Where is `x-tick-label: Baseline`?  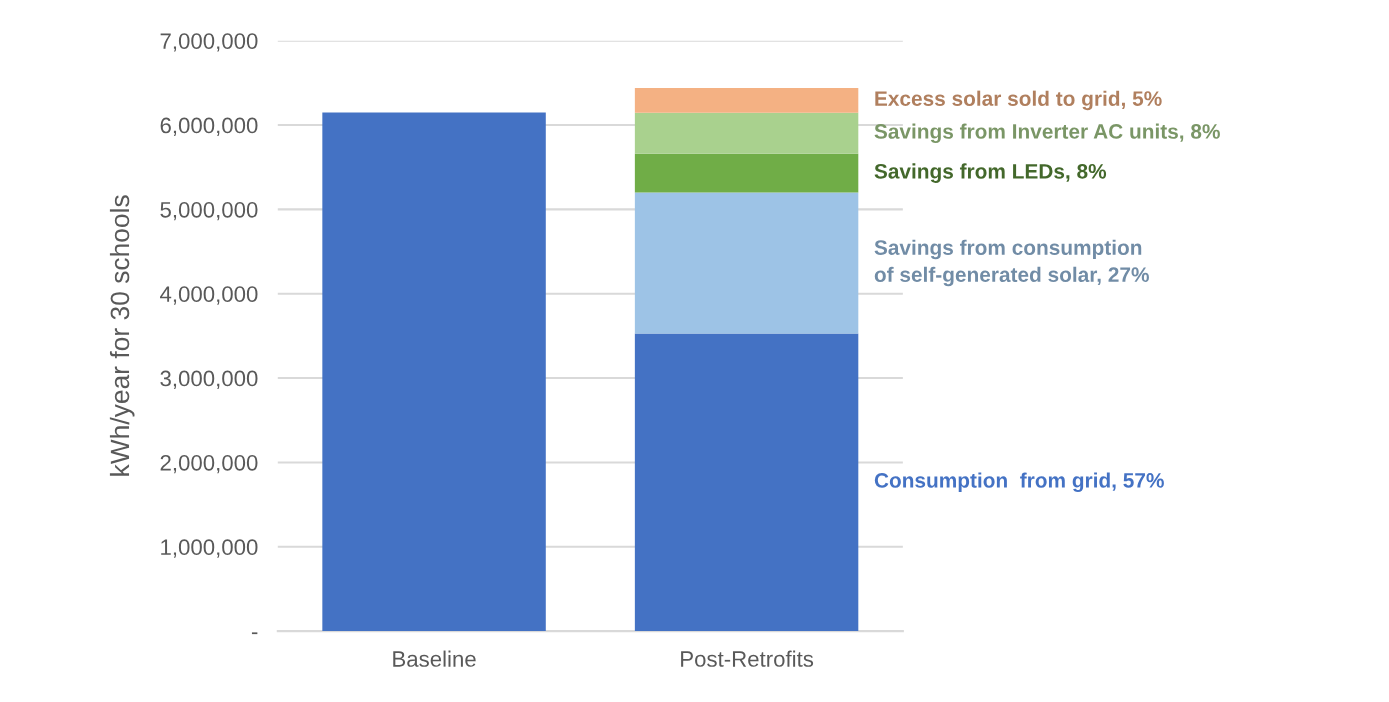
x-tick-label: Baseline is located at coordinates (434, 658).